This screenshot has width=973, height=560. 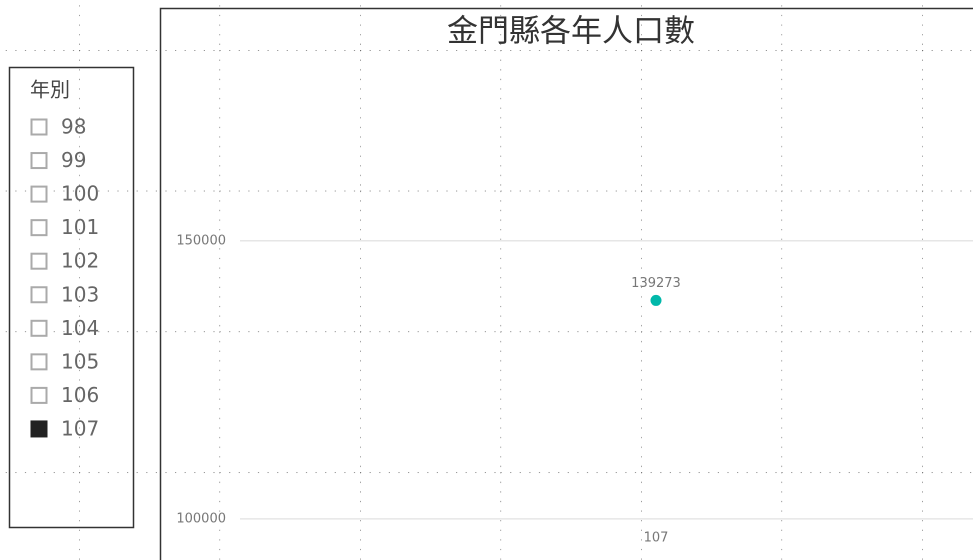 I want to click on x-tick-label: 107, so click(x=656, y=538).